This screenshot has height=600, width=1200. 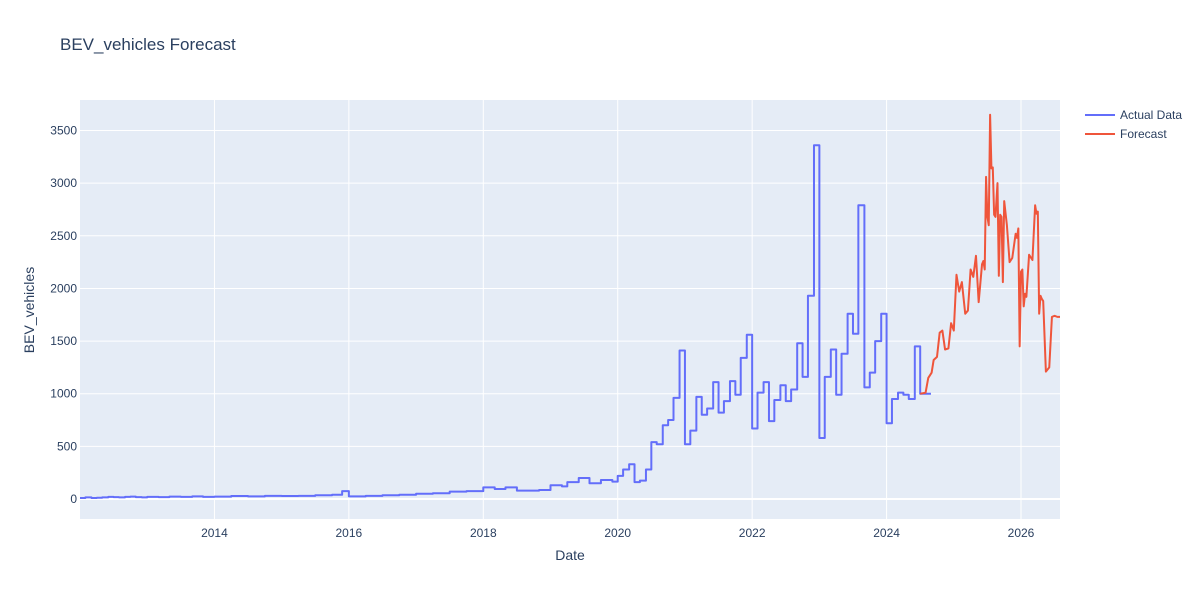 I want to click on y-axis-title: BEV_vehicles, so click(x=29, y=310).